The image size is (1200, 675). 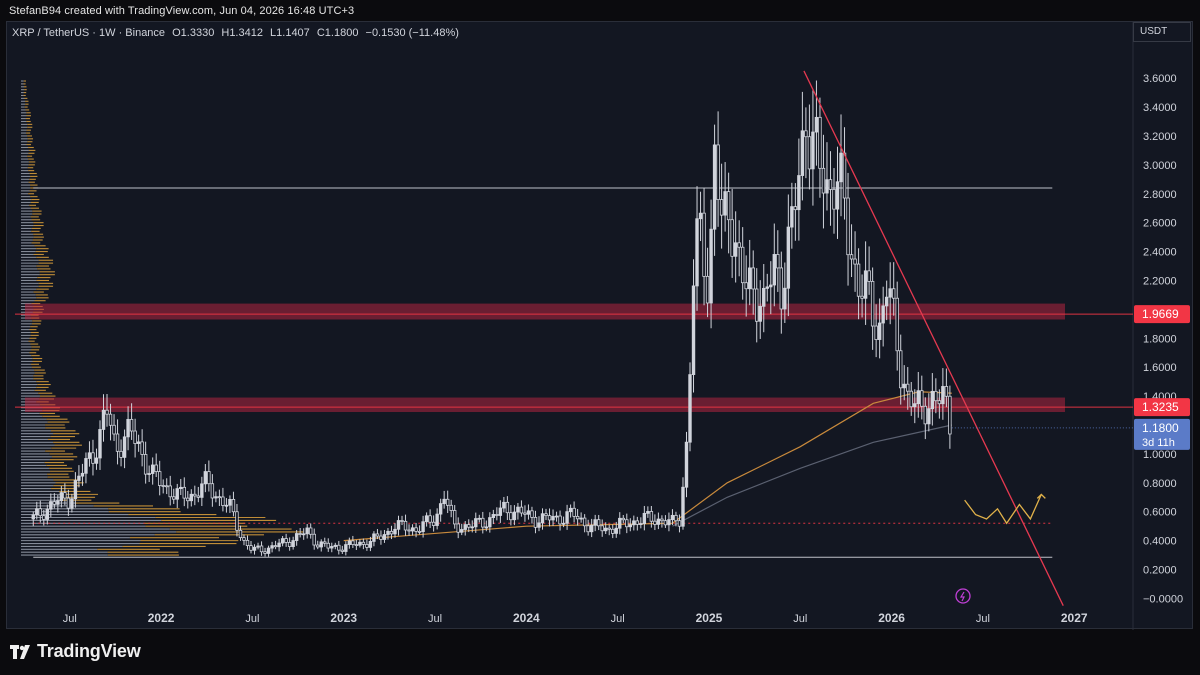 I want to click on symbol-name: XRP / TetherUS · 1W · Binance, so click(x=89, y=33).